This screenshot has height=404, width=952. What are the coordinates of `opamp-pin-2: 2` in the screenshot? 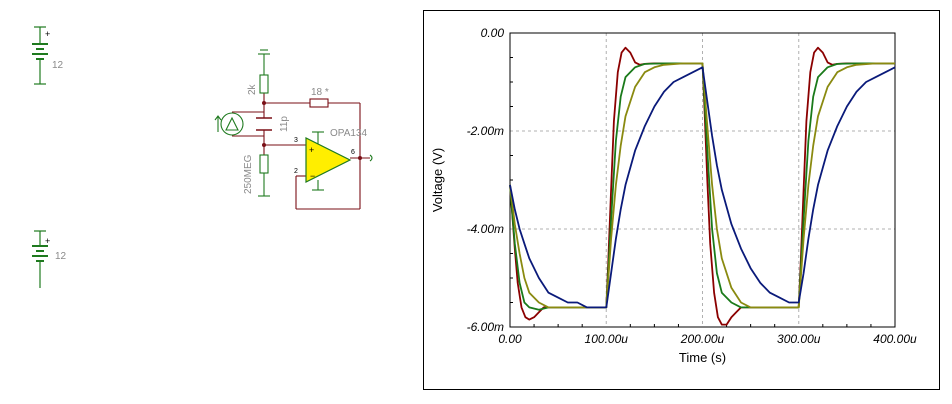 It's located at (296, 171).